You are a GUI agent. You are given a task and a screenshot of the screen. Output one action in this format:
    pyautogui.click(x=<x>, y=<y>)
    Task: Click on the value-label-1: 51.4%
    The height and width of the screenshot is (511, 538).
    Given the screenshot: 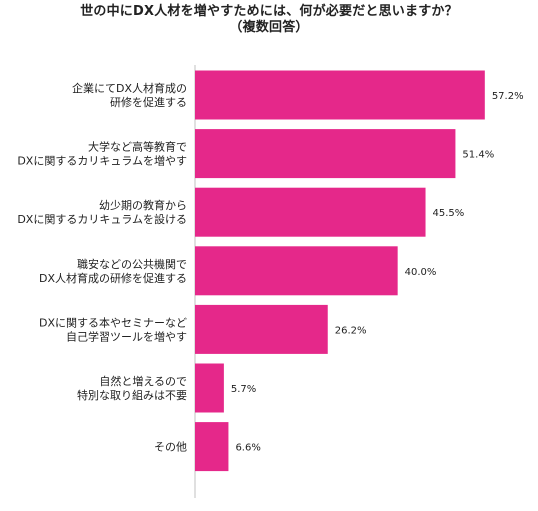 What is the action you would take?
    pyautogui.click(x=478, y=155)
    